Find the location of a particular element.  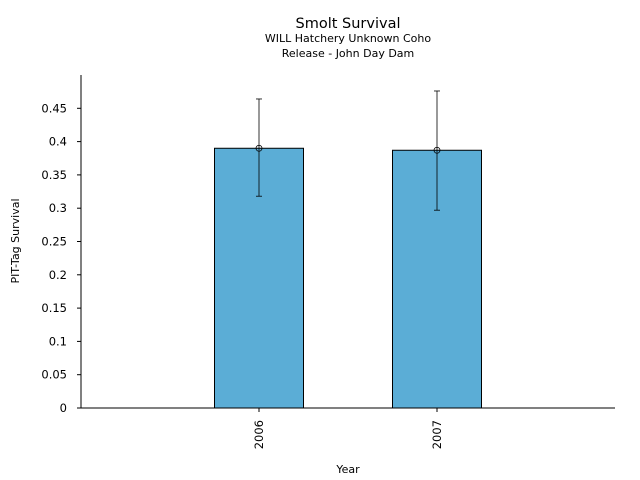

y-axis-label: PIT-Tag Survival is located at coordinates (15, 240).